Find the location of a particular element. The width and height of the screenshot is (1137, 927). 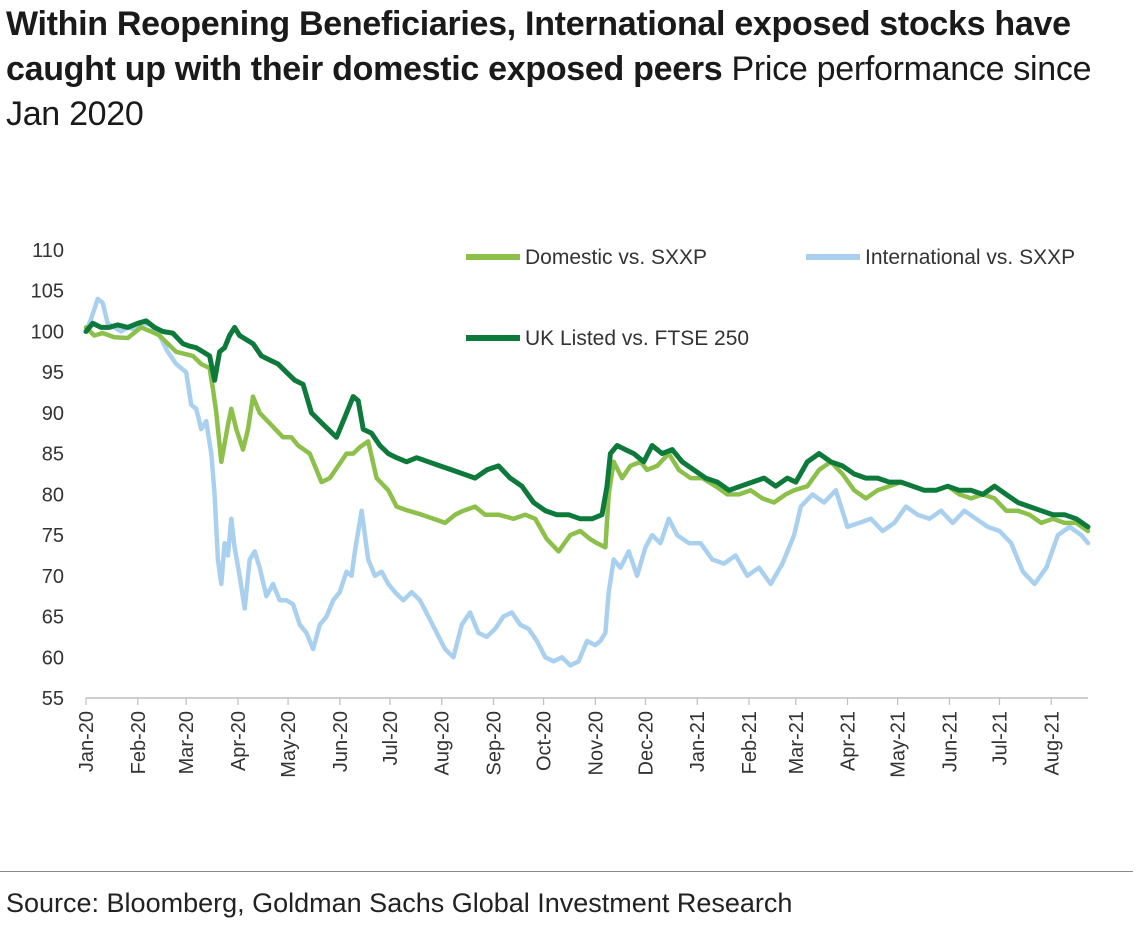

x-tick-label: Apr-21 is located at coordinates (849, 741).